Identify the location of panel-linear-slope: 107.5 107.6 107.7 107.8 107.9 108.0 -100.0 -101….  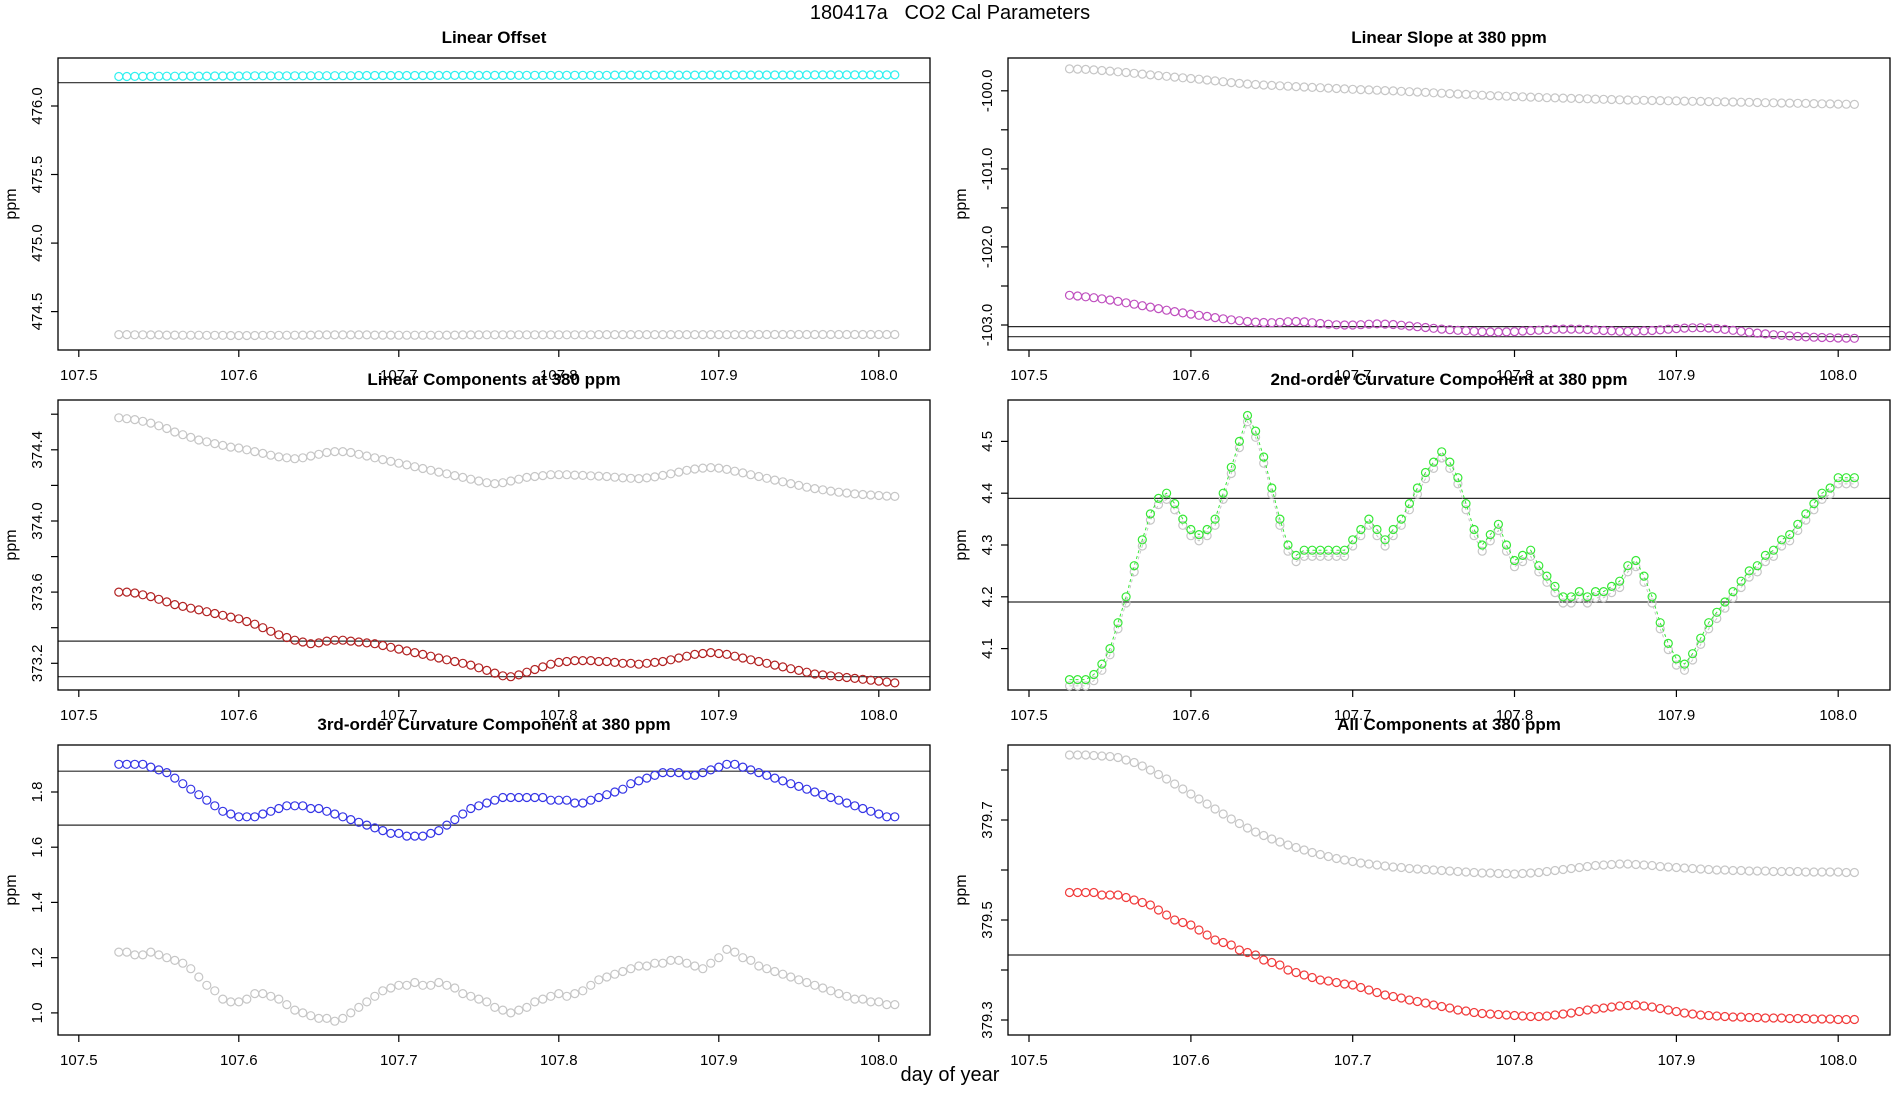
(1422, 220).